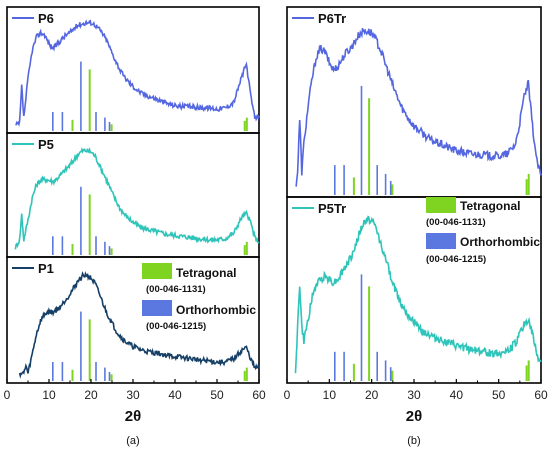  I want to click on legend-b-orthorhombic-swatch, so click(441, 241).